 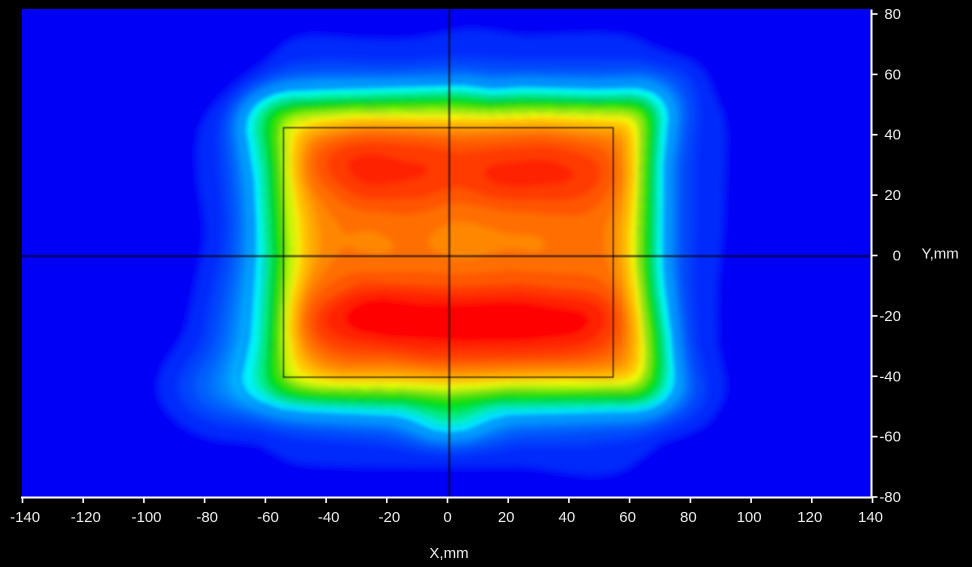 I want to click on svg-text: -100, so click(x=146, y=517).